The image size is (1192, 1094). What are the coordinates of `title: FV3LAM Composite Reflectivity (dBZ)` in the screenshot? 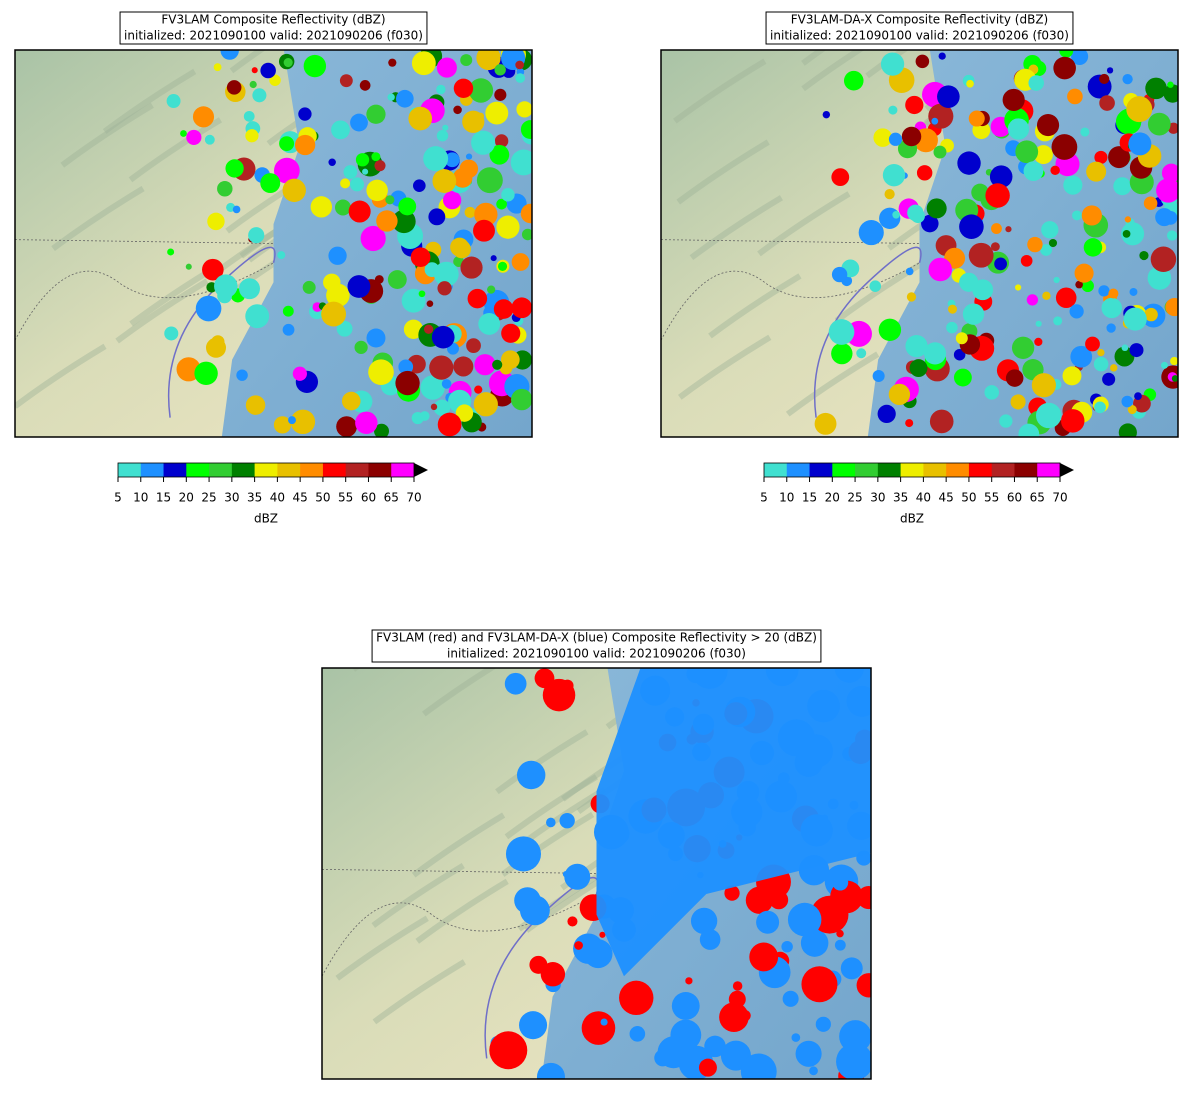 It's located at (273, 20).